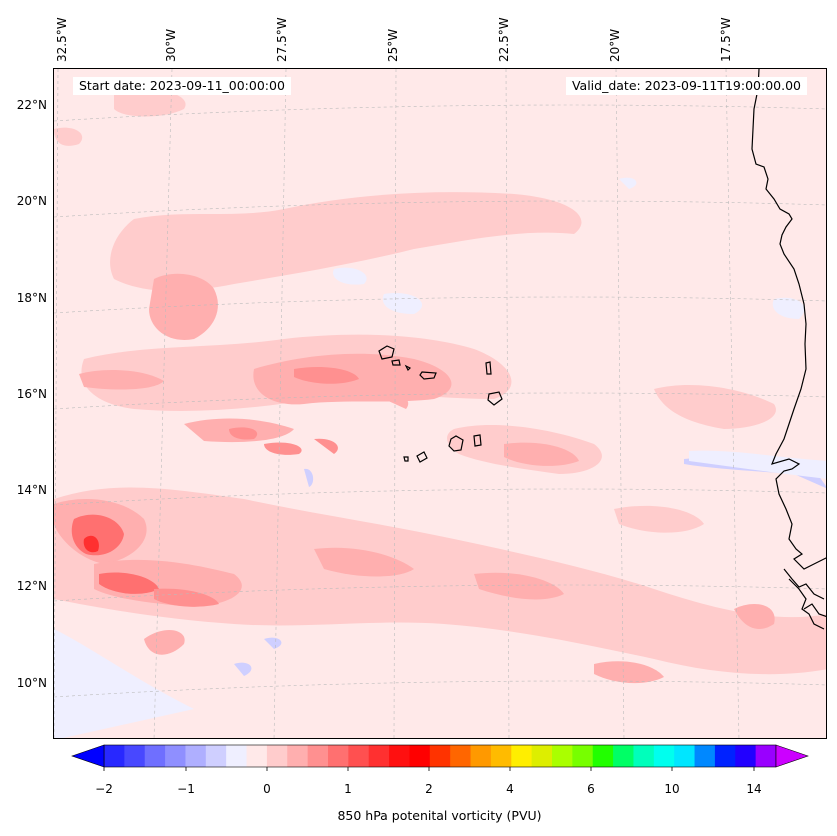  Describe the element at coordinates (171, 45) in the screenshot. I see `longitude-label: 30°W` at that location.